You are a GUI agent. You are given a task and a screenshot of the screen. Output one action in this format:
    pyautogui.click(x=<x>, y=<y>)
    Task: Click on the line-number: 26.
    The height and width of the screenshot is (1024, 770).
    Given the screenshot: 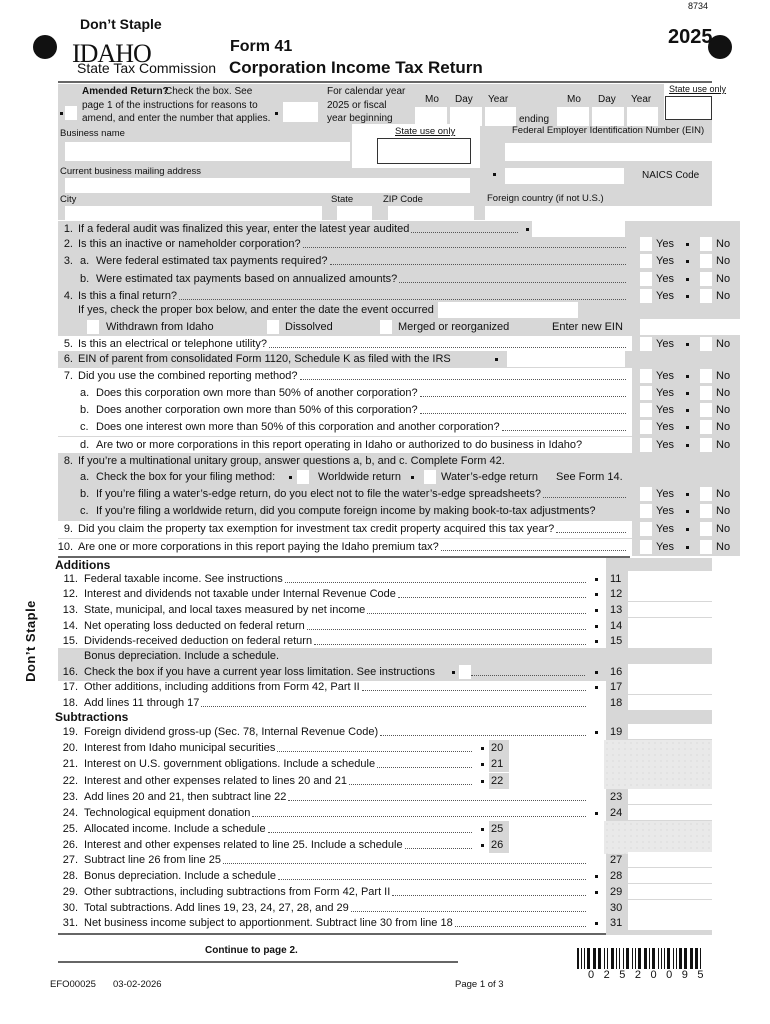 What is the action you would take?
    pyautogui.click(x=70, y=845)
    